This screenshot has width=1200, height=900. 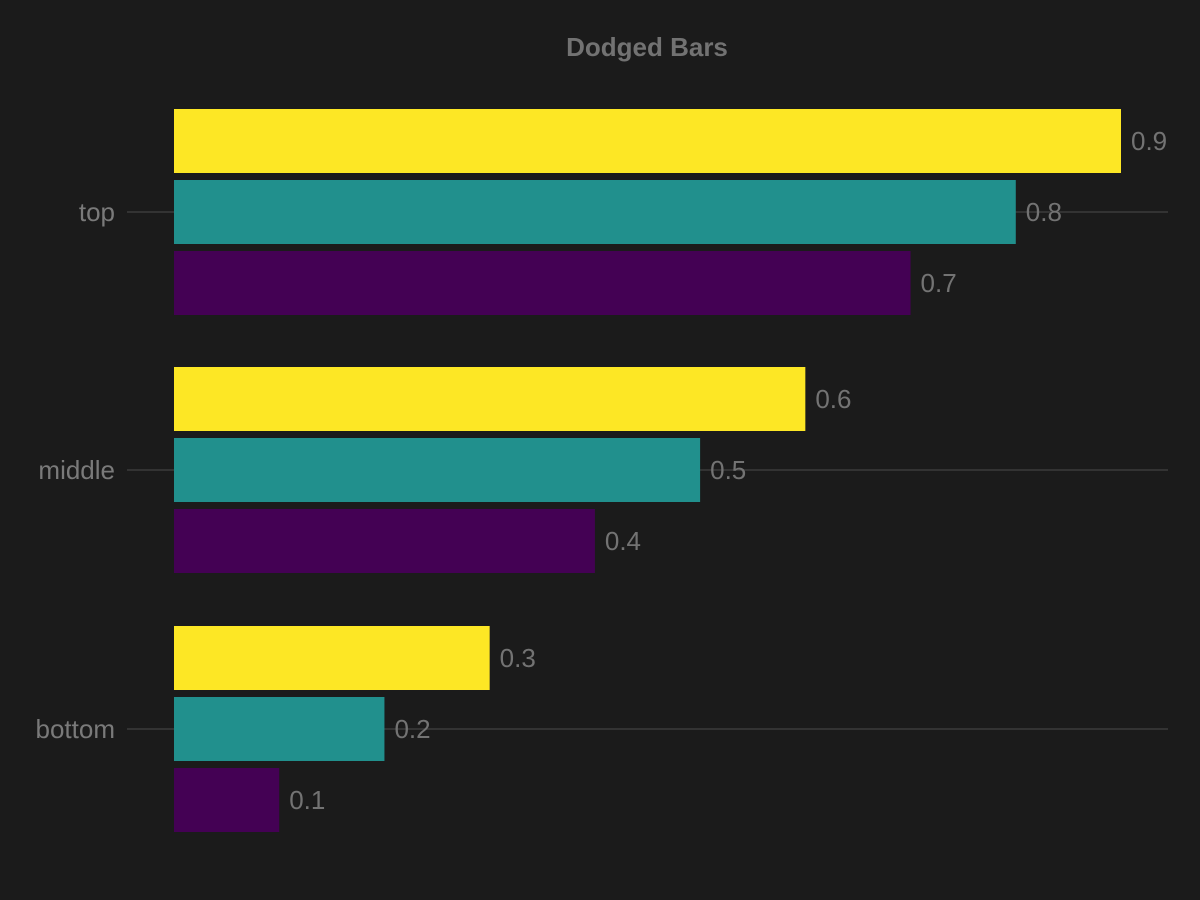 What do you see at coordinates (76, 470) in the screenshot?
I see `category-label-middle: middle` at bounding box center [76, 470].